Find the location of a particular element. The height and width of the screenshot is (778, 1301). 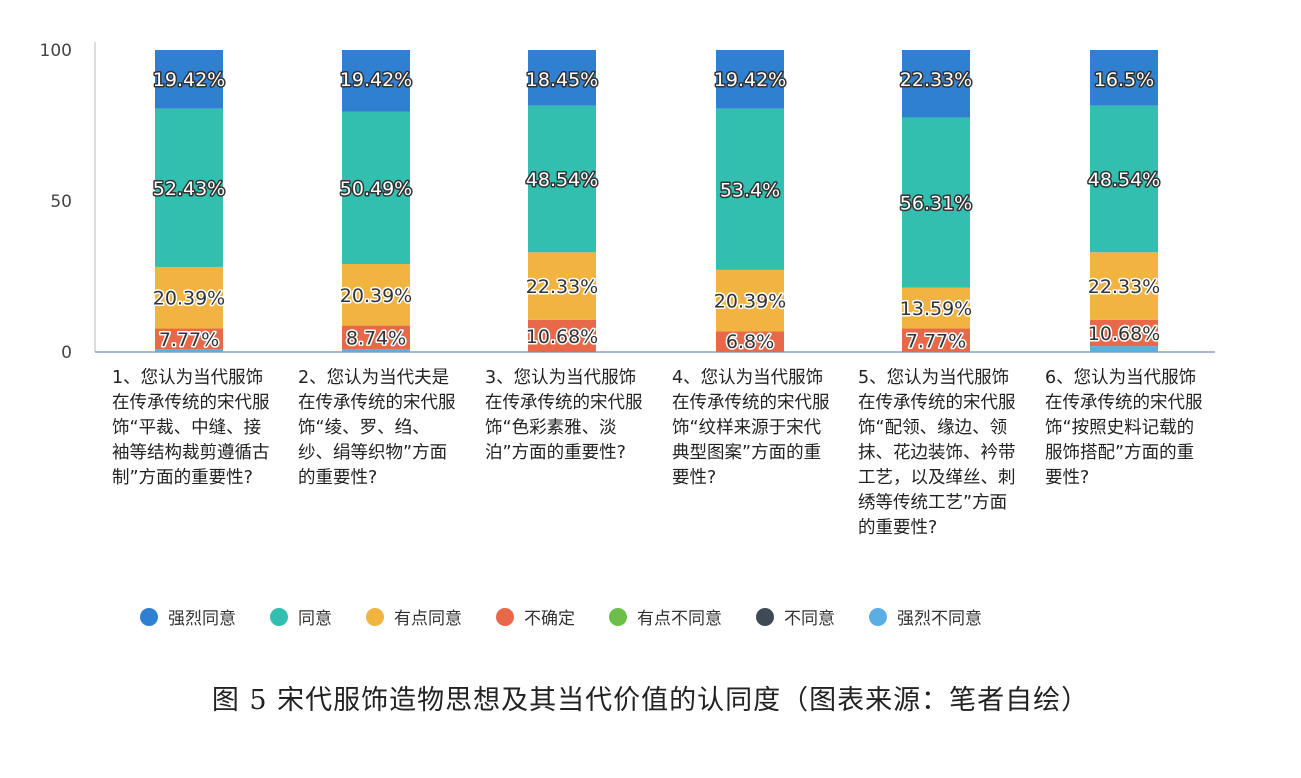

legend: 强烈同意 同意 有点同意 不确定 有点不同意 不同意 强烈不同意 is located at coordinates (640, 616).